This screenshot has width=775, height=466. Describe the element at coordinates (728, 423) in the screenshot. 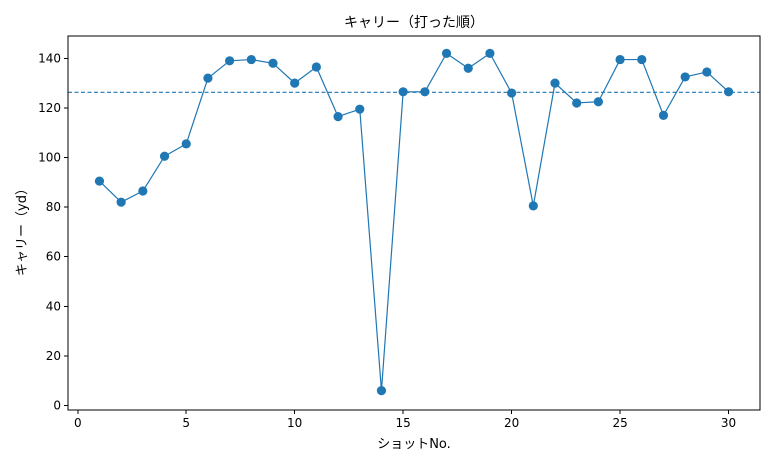

I see `x-tick-label: 30` at that location.